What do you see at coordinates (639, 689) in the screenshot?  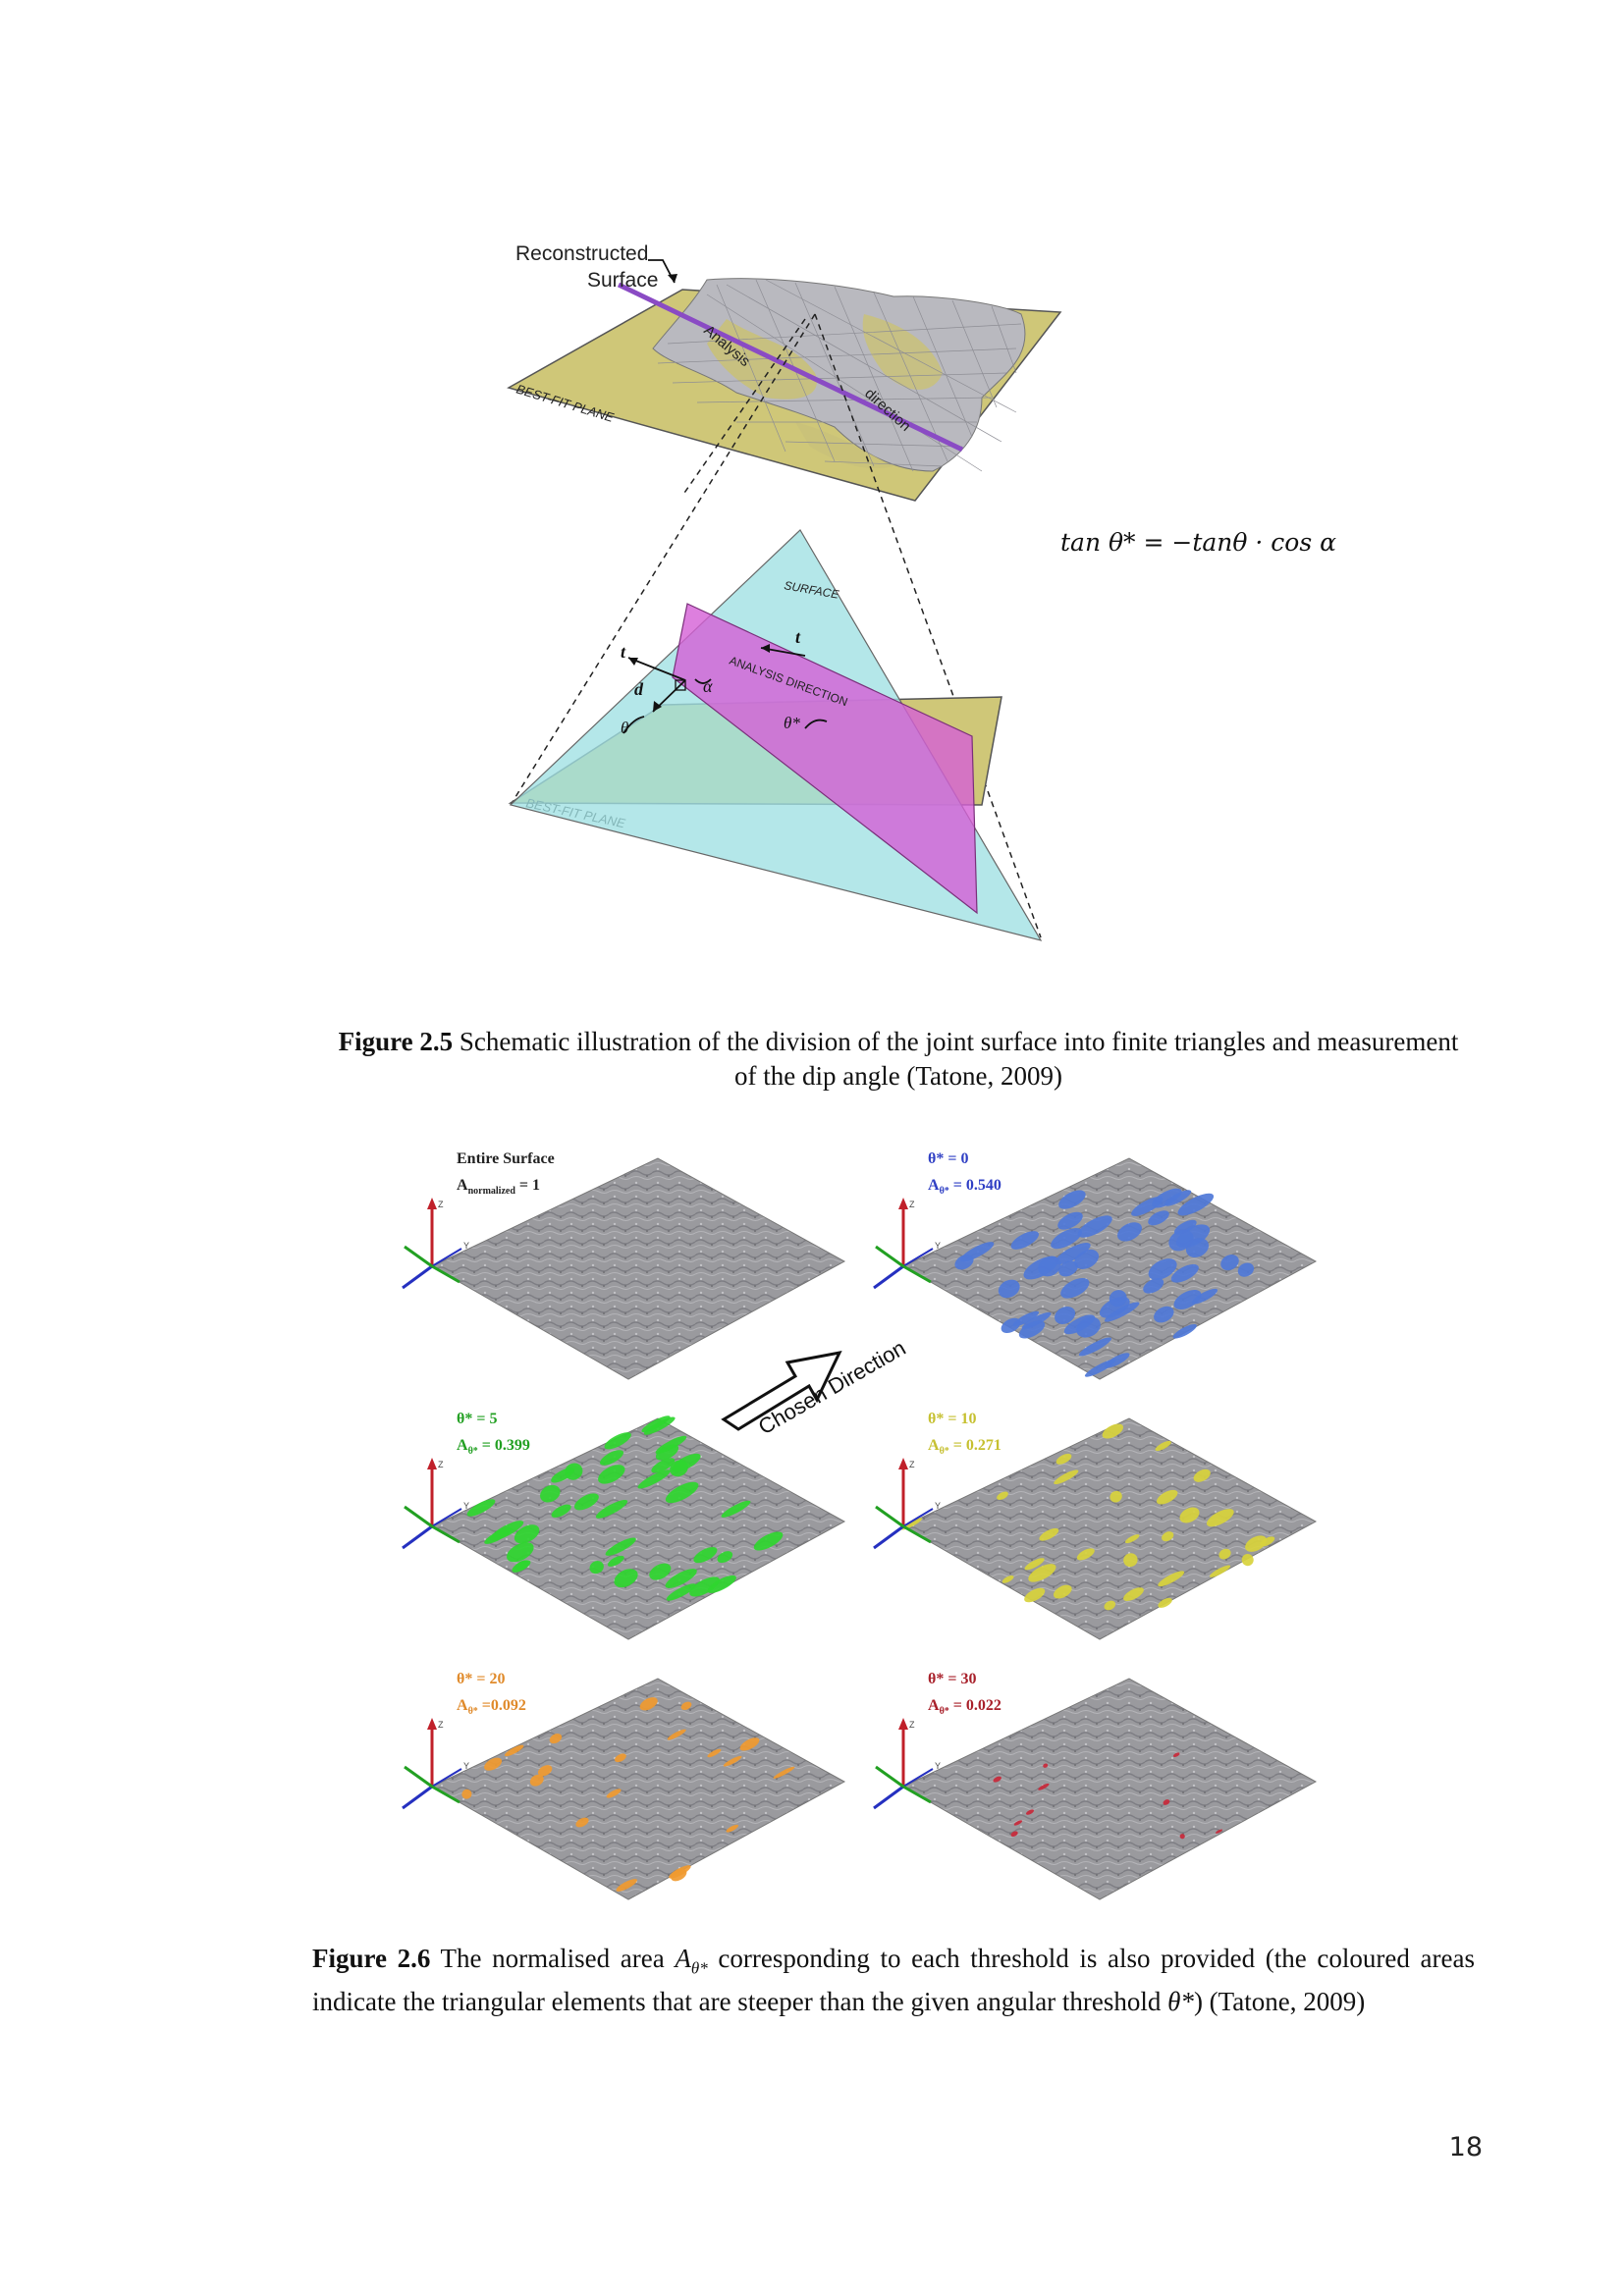 I see `symbol-d: d` at bounding box center [639, 689].